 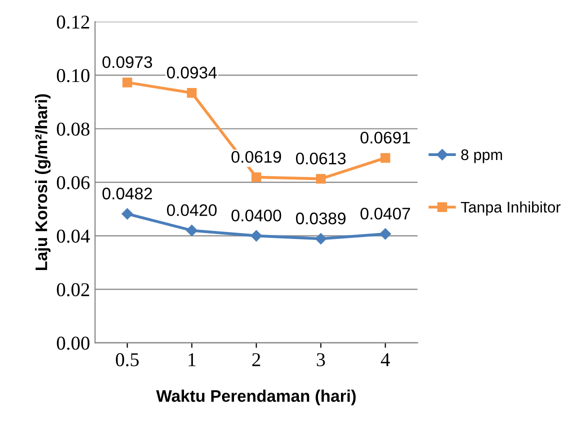 What do you see at coordinates (510, 208) in the screenshot?
I see `legend-label: Tanpa Inhibitor` at bounding box center [510, 208].